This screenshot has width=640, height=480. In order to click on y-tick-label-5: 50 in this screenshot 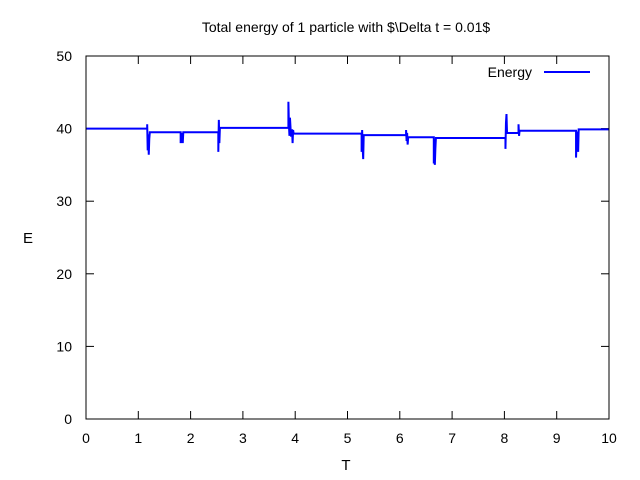, I will do `click(64, 56)`.